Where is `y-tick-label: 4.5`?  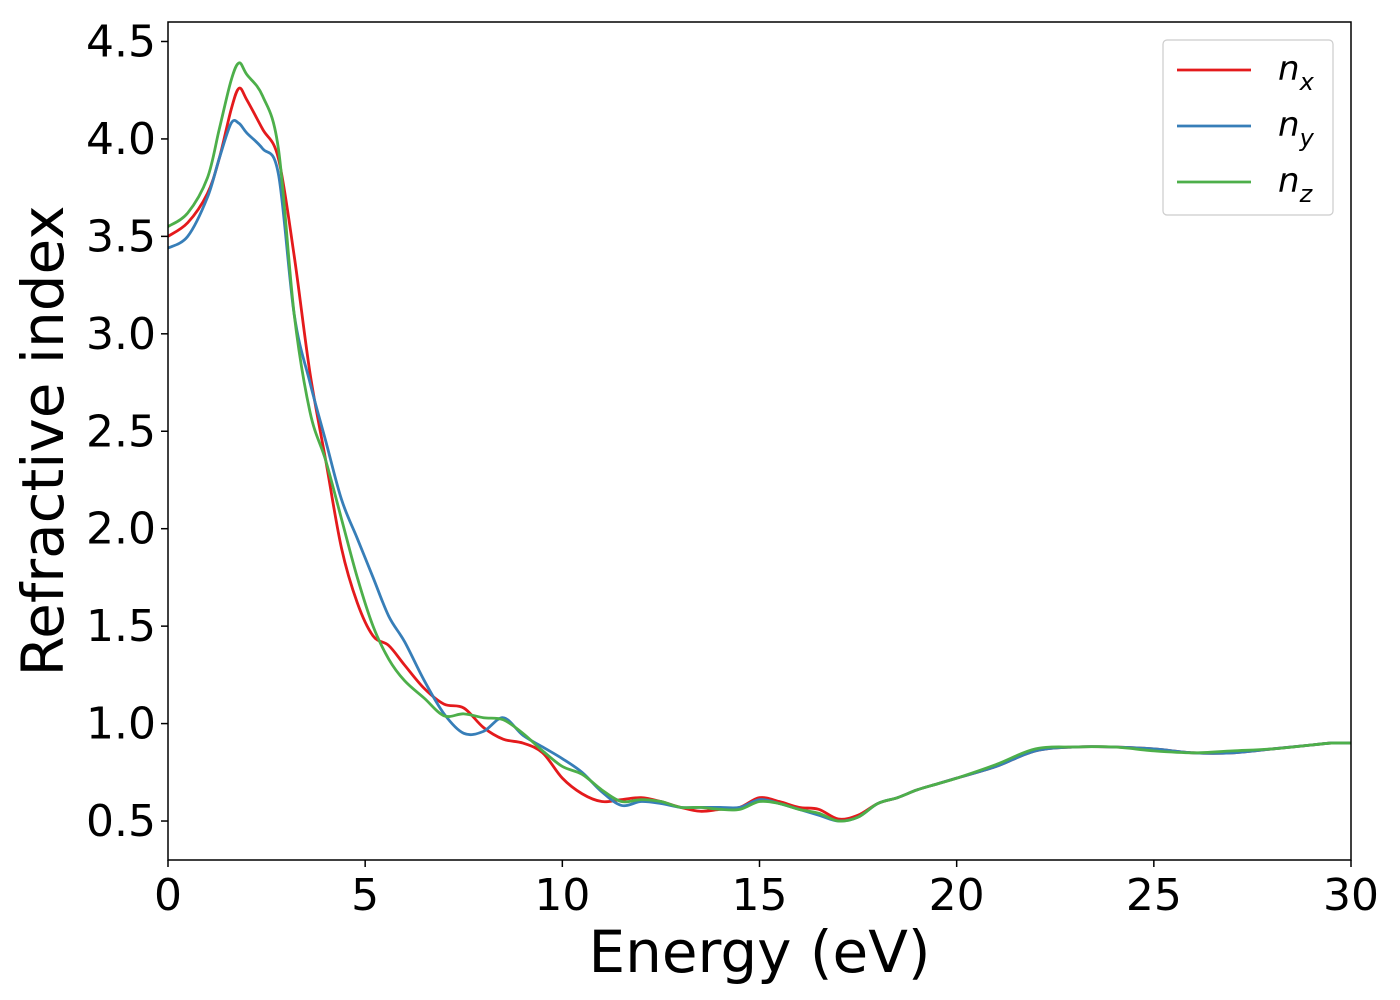
y-tick-label: 4.5 is located at coordinates (121, 41).